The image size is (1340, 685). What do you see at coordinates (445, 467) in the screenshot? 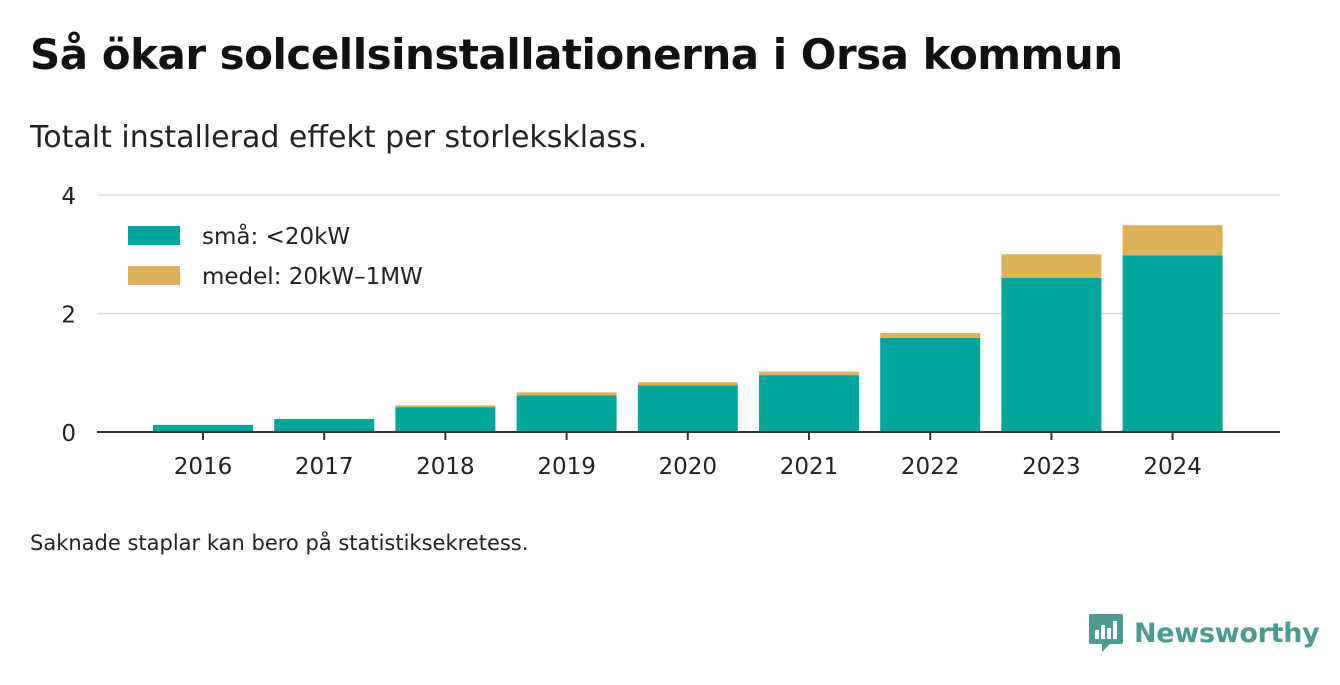
I see `x-tick-label: 2018` at bounding box center [445, 467].